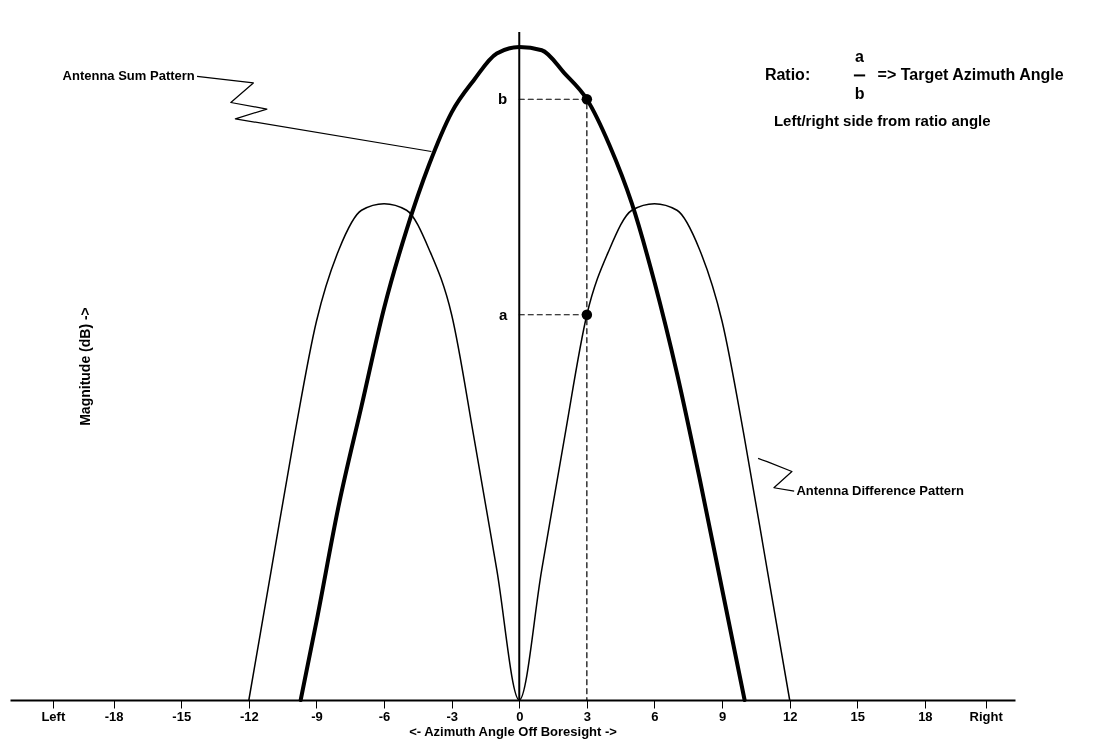 This screenshot has width=1119, height=744. I want to click on x-tick-label: -9, so click(317, 716).